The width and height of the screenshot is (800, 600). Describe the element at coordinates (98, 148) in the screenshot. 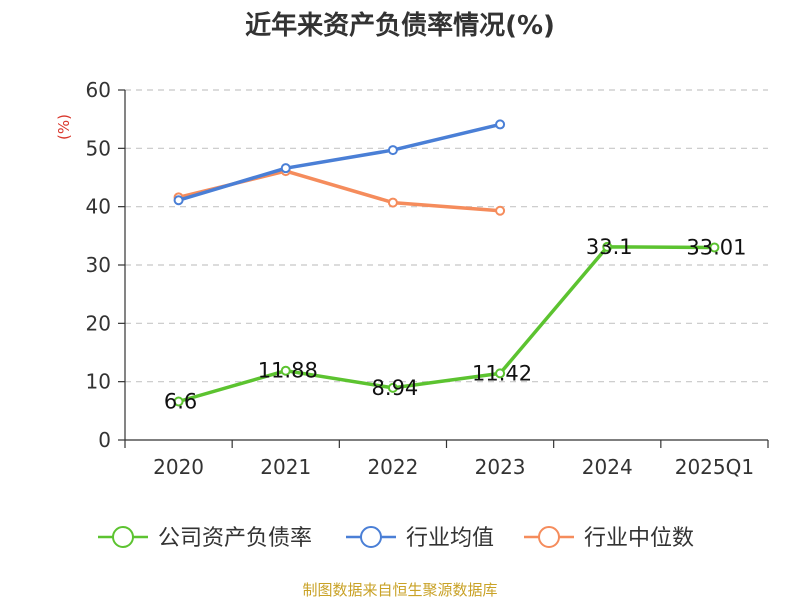

I see `y-tick-label: 50` at that location.